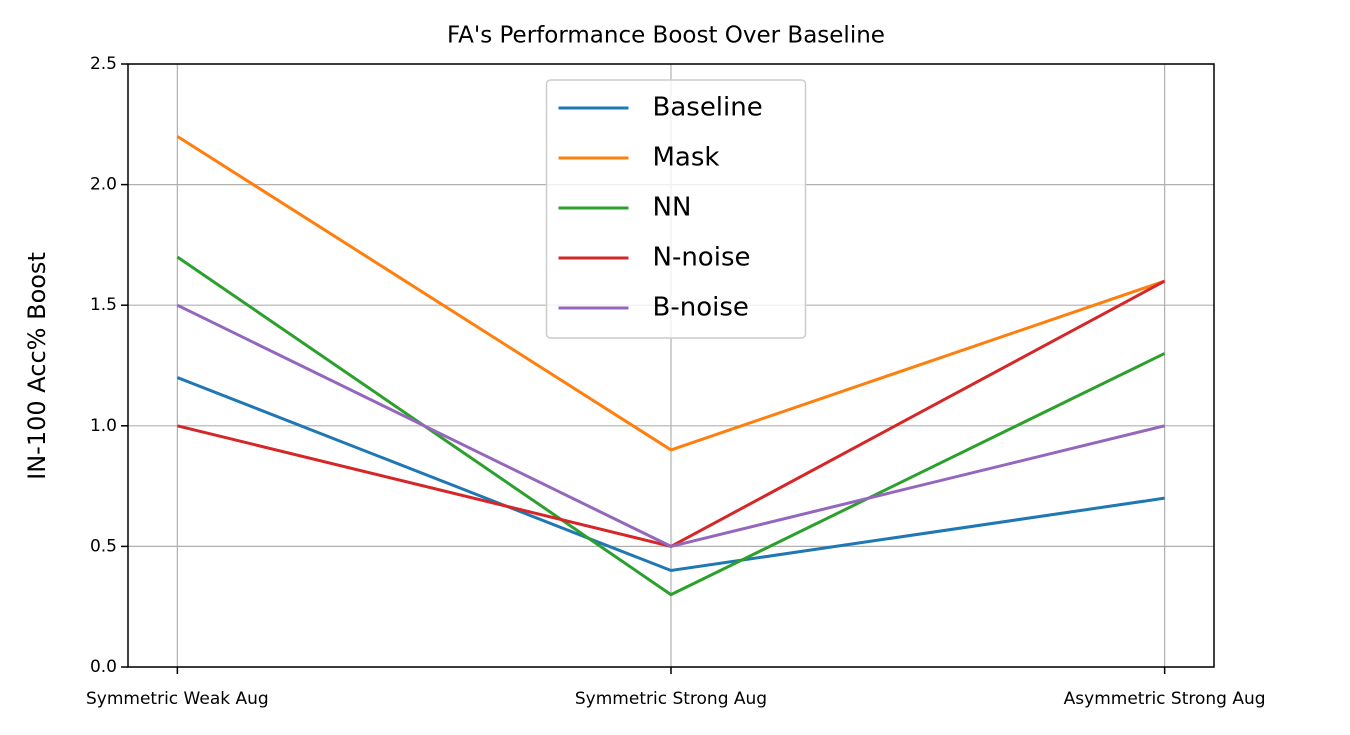  Describe the element at coordinates (702, 258) in the screenshot. I see `legend-label: N-noise` at that location.